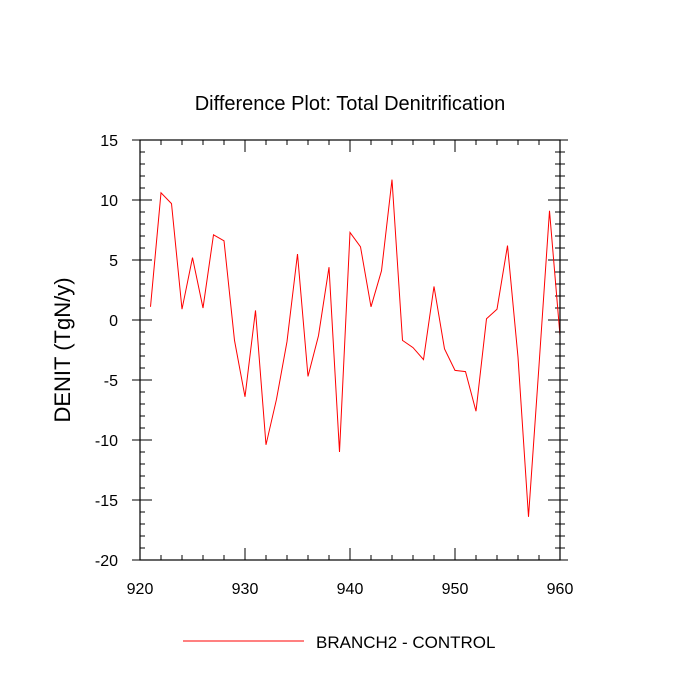 The image size is (700, 700). I want to click on x-tick-label: 920, so click(140, 589).